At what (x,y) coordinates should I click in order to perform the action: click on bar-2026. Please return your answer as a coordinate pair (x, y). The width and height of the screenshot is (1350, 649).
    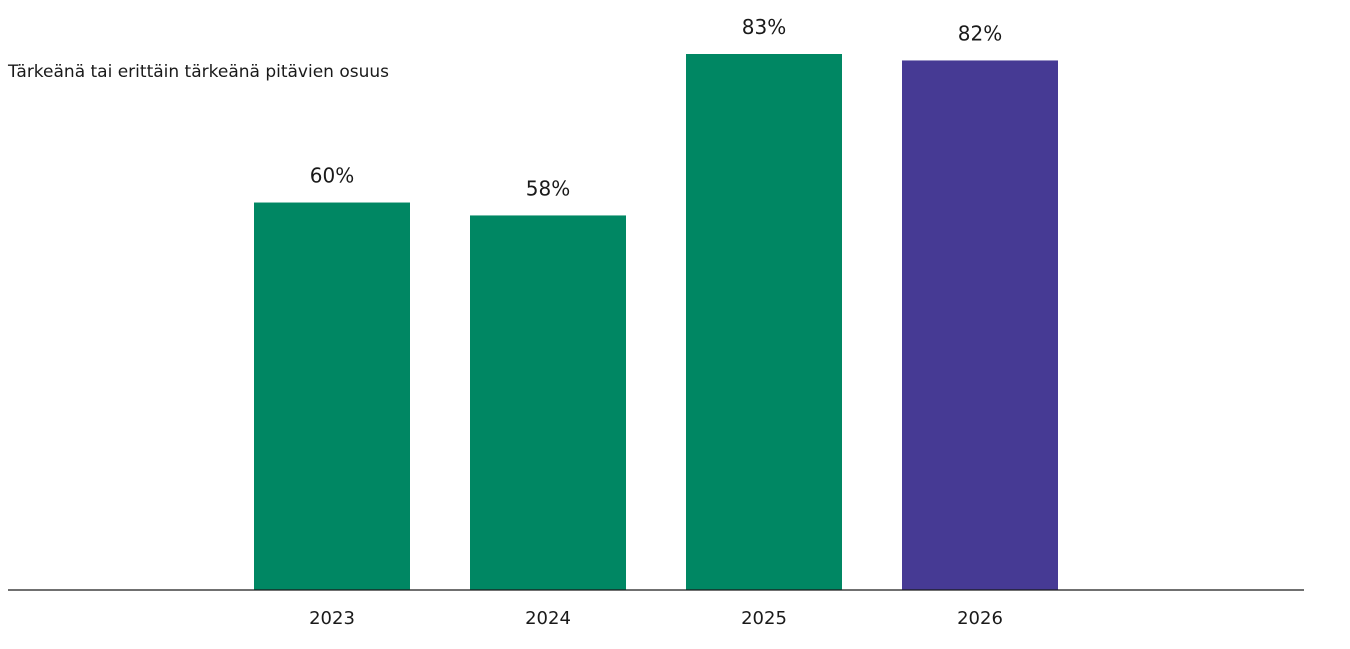
    Looking at the image, I should click on (980, 325).